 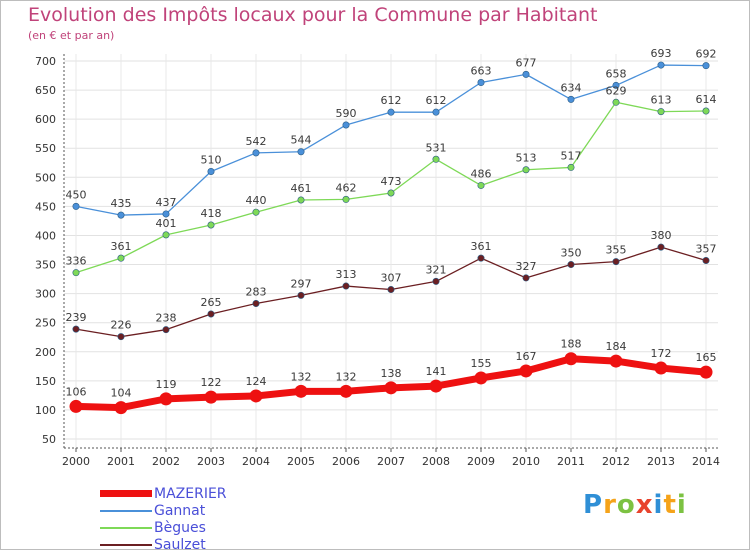 I want to click on data-label: 321, so click(x=436, y=269).